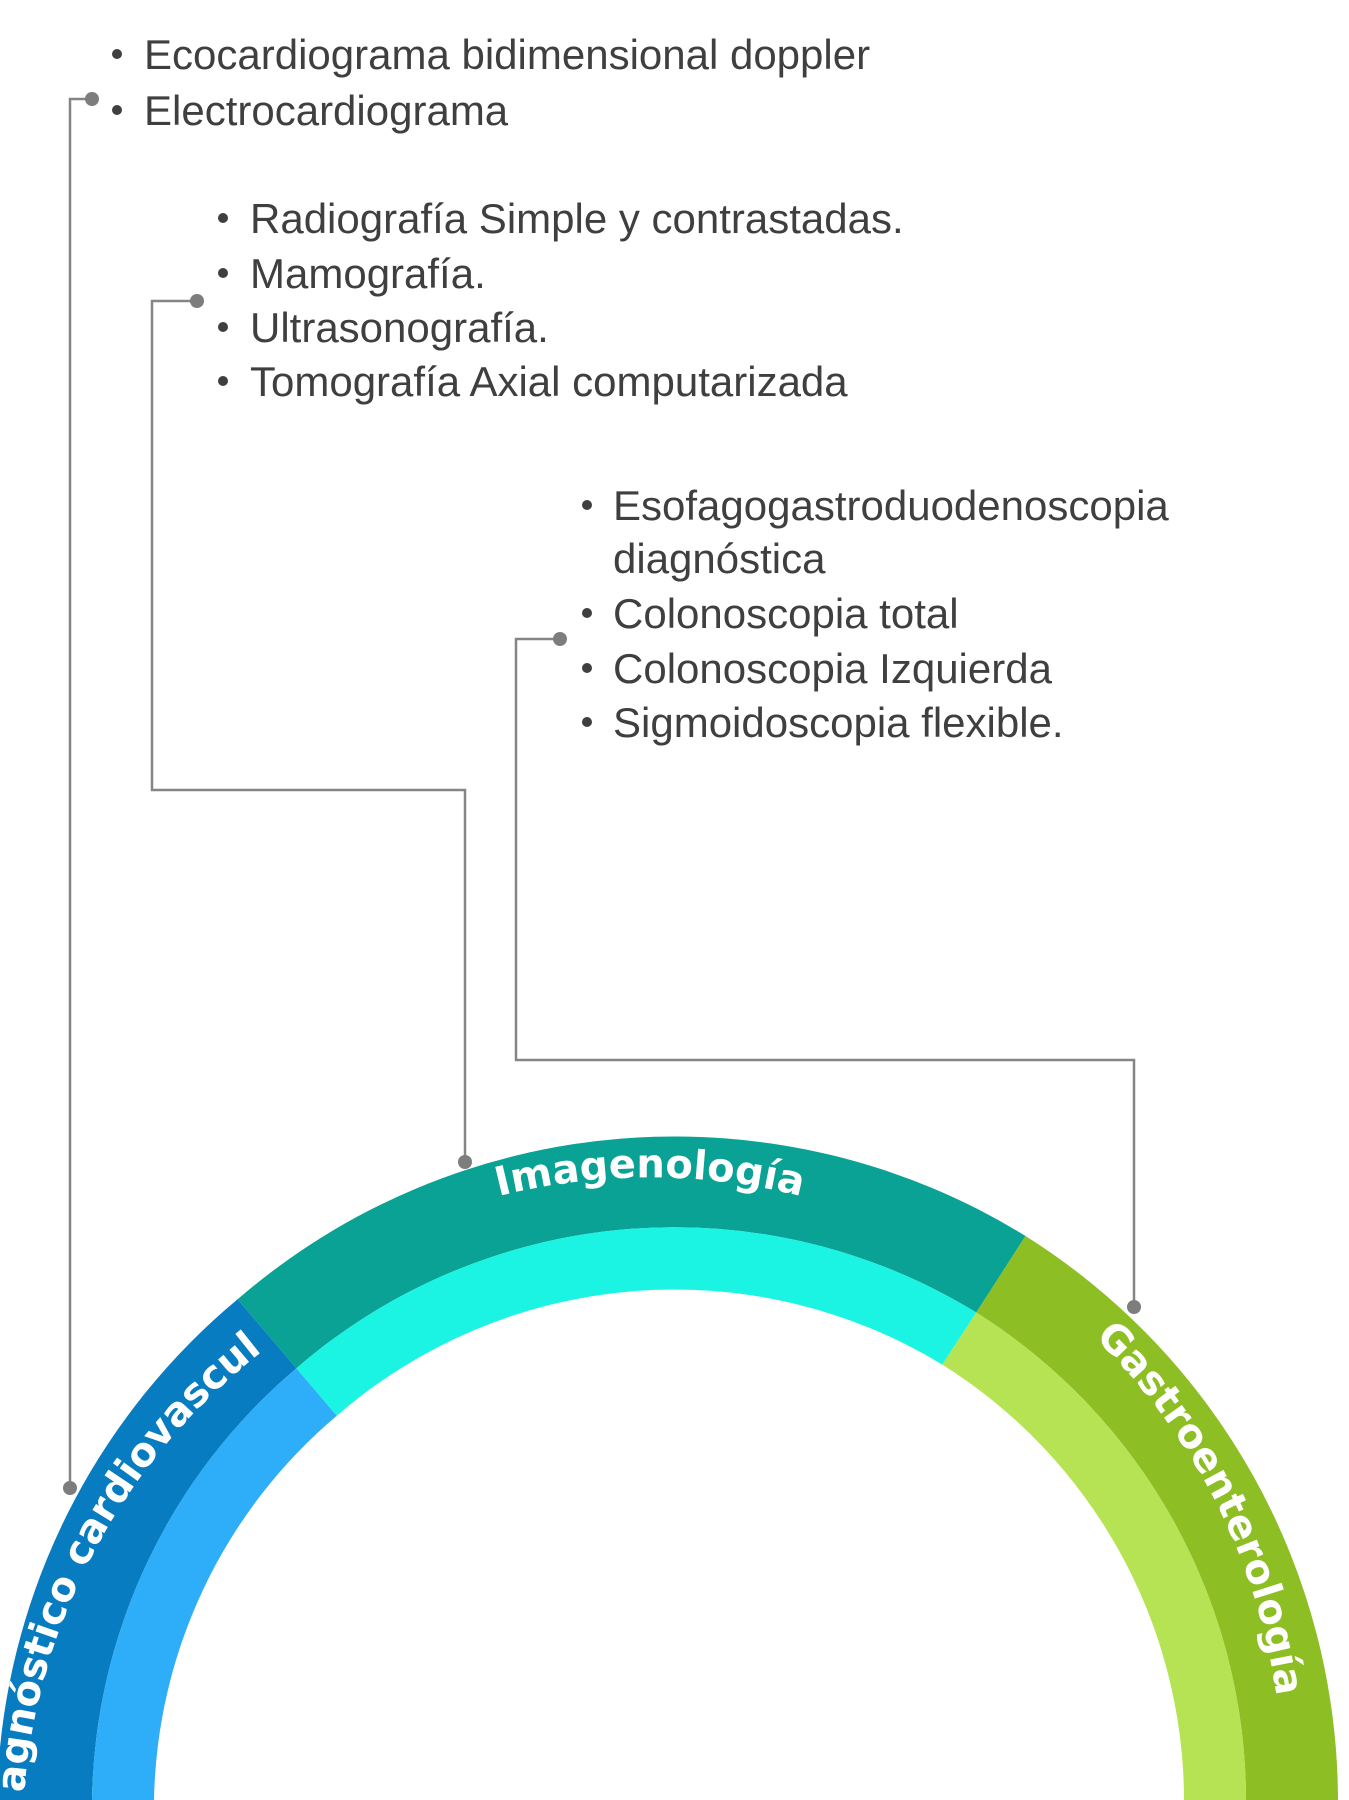  Describe the element at coordinates (81, 793) in the screenshot. I see `connector-cardiovascular` at that location.